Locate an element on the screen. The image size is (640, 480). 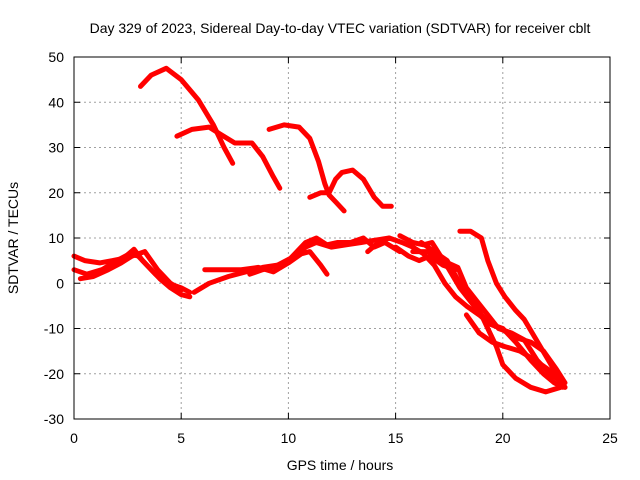
y-tick-label: -10 is located at coordinates (54, 329).